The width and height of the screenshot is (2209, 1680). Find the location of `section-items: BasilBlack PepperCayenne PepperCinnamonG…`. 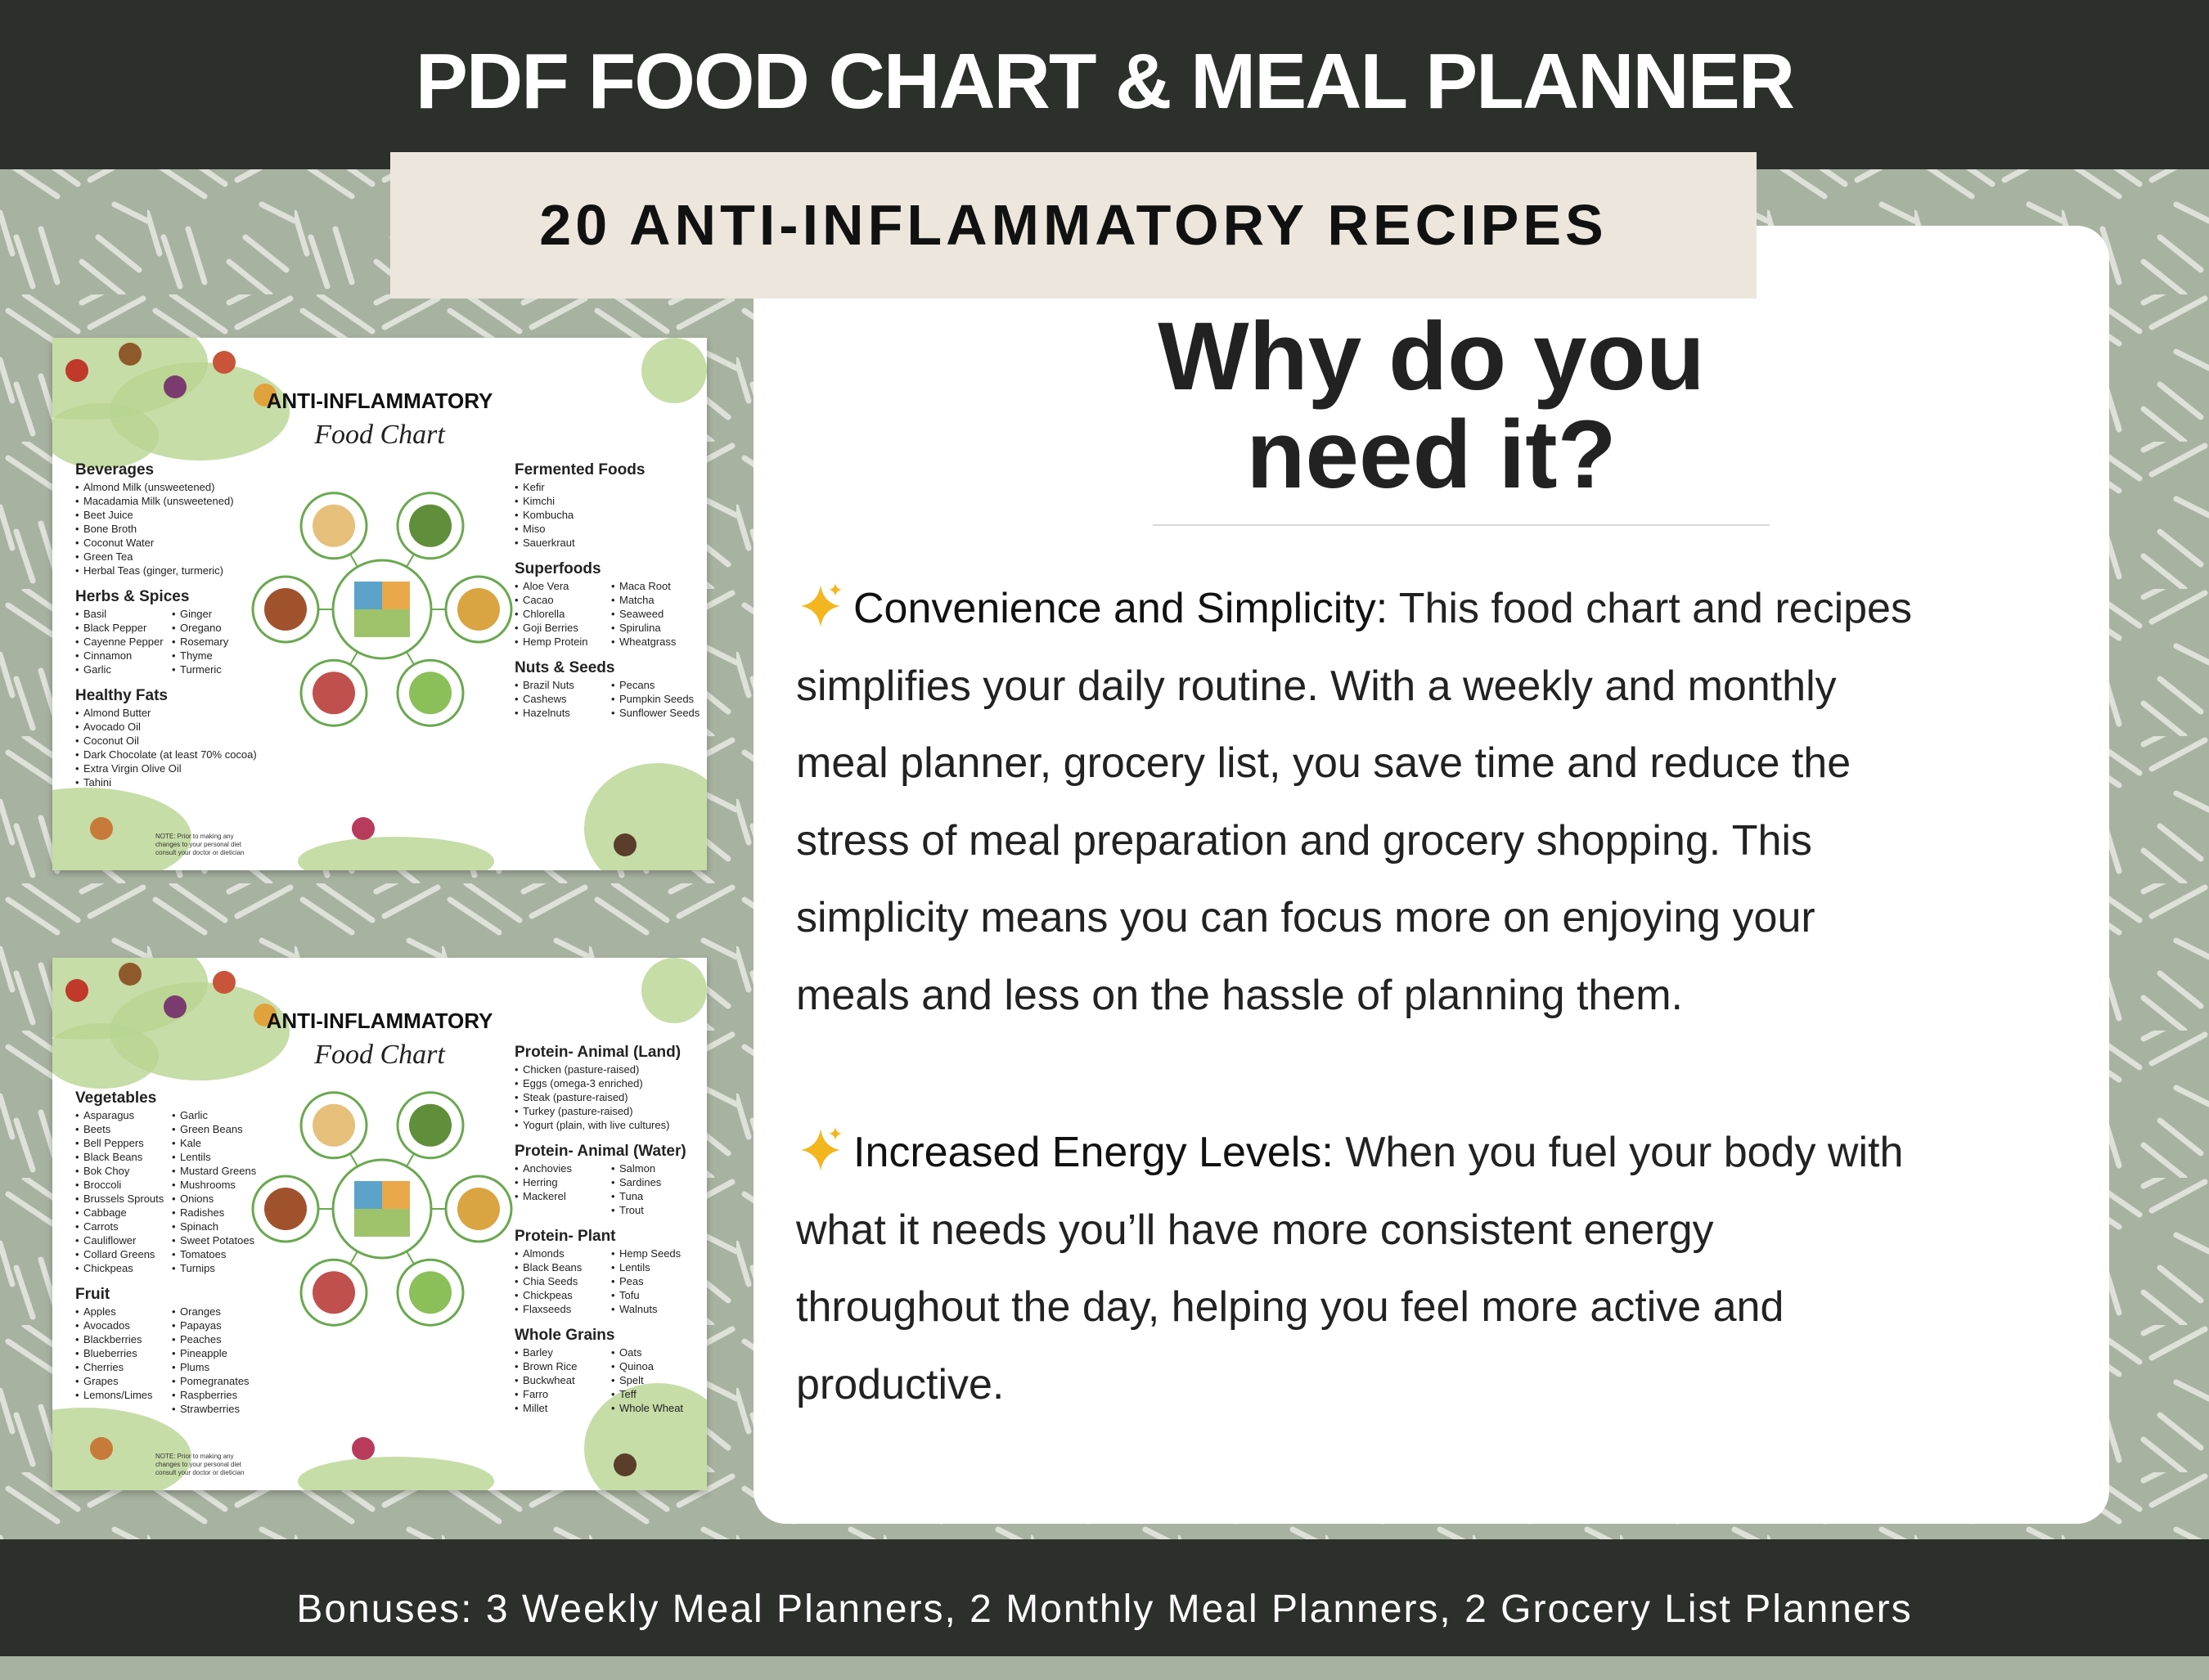

section-items: BasilBlack PepperCayenne PepperCinnamonG… is located at coordinates (166, 641).